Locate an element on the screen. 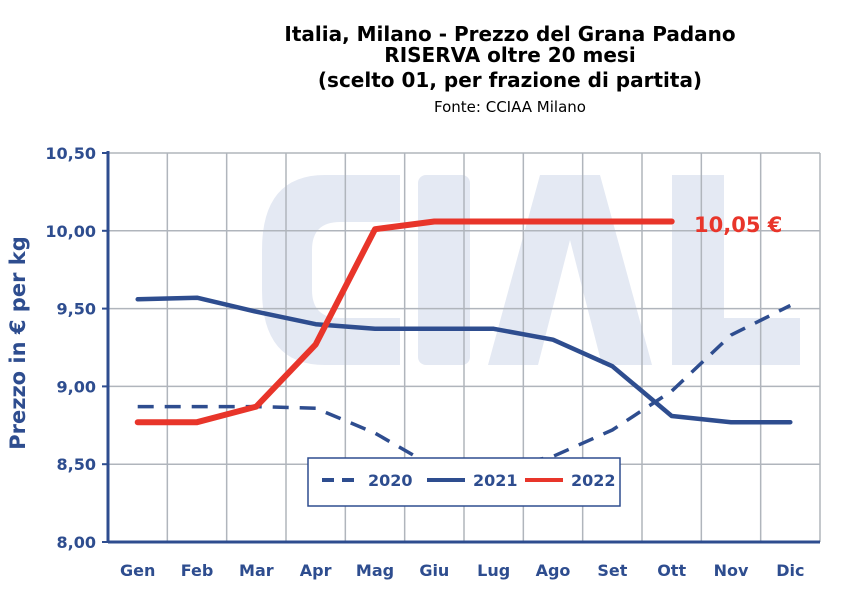  x-tick-label: Giu is located at coordinates (434, 570).